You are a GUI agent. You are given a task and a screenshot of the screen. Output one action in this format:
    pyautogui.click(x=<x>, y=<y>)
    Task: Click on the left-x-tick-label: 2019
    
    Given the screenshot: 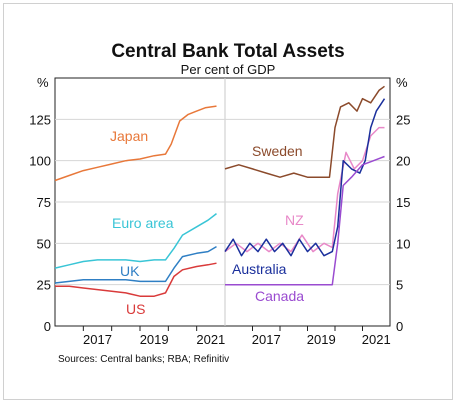 What is the action you would take?
    pyautogui.click(x=154, y=339)
    